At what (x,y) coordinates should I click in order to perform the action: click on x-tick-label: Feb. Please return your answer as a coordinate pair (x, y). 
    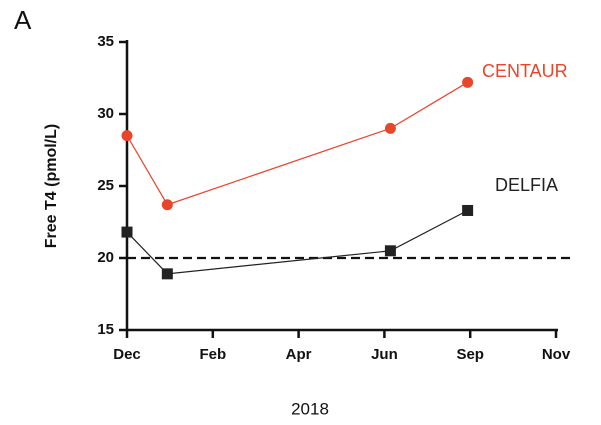
    Looking at the image, I should click on (212, 354).